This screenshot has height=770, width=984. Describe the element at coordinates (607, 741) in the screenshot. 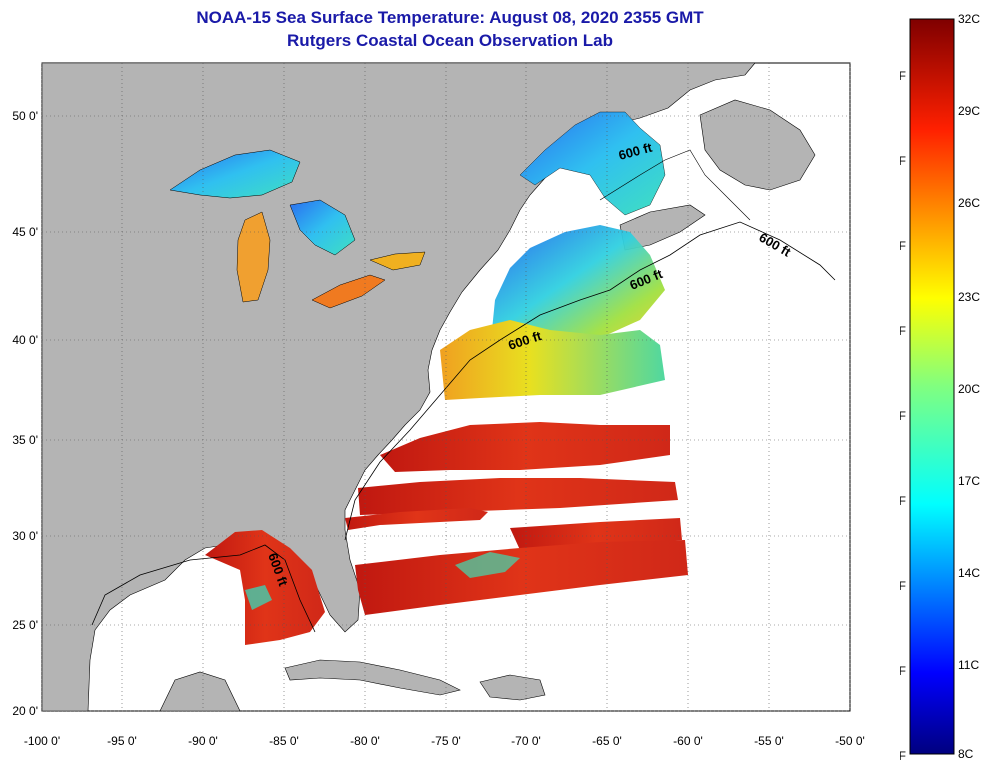

I see `lon-tick-label: -65 0'` at that location.